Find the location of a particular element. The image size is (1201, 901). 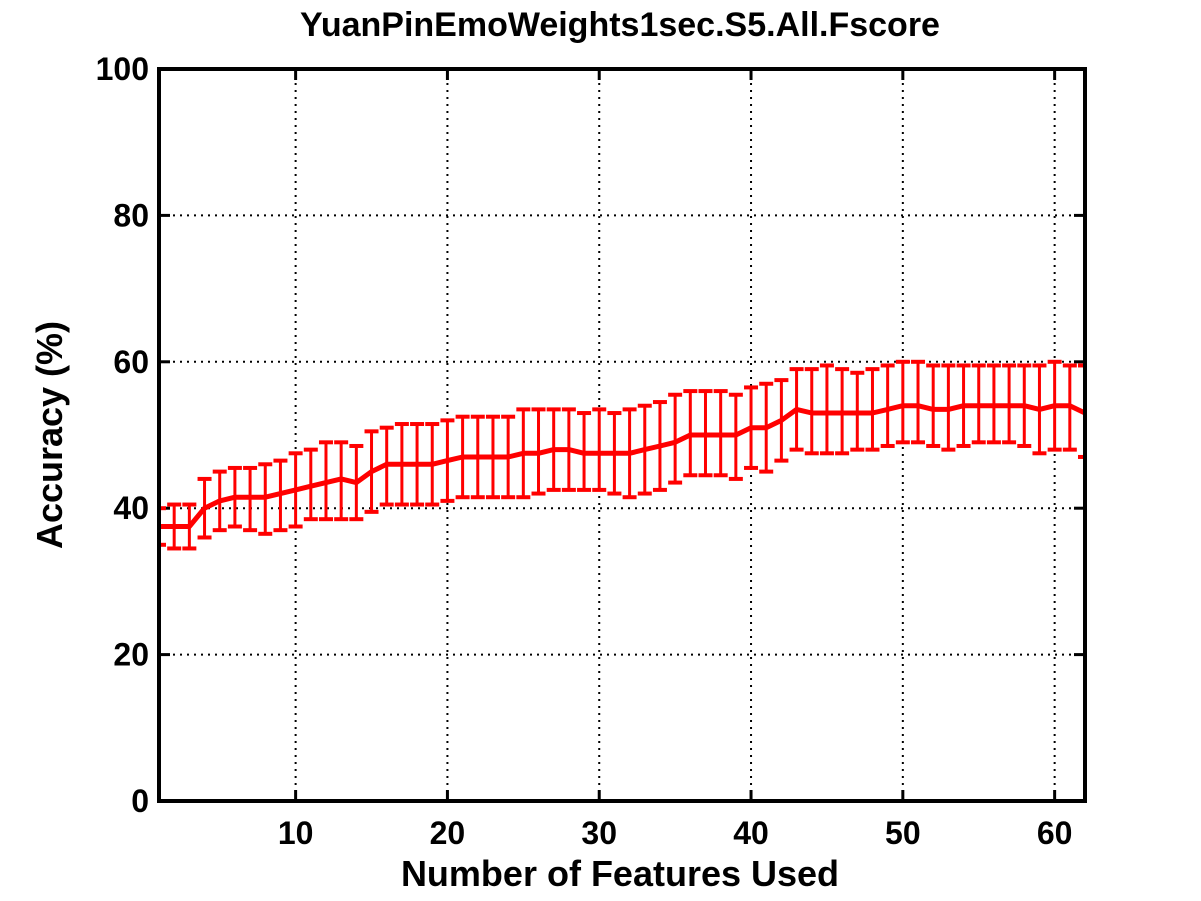

y-tick-label: 0 is located at coordinates (140, 801).